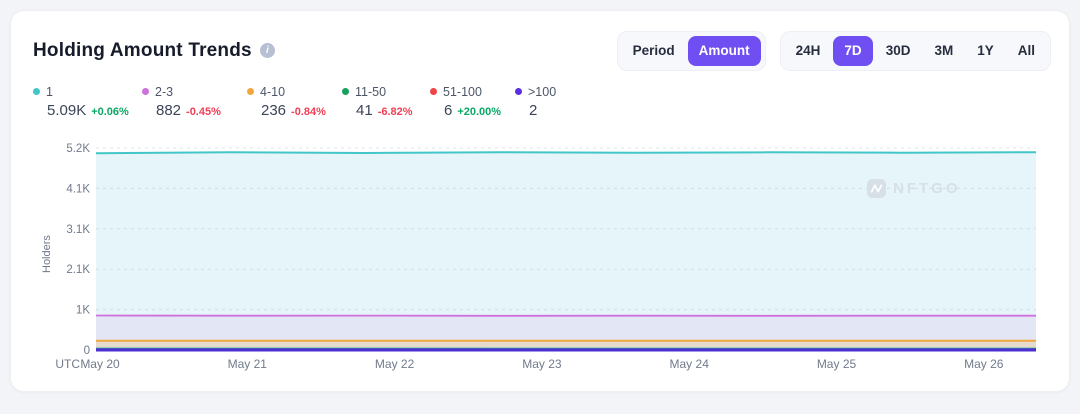 This screenshot has height=414, width=1080. Describe the element at coordinates (654, 51) in the screenshot. I see `toggle-period: Period` at that location.